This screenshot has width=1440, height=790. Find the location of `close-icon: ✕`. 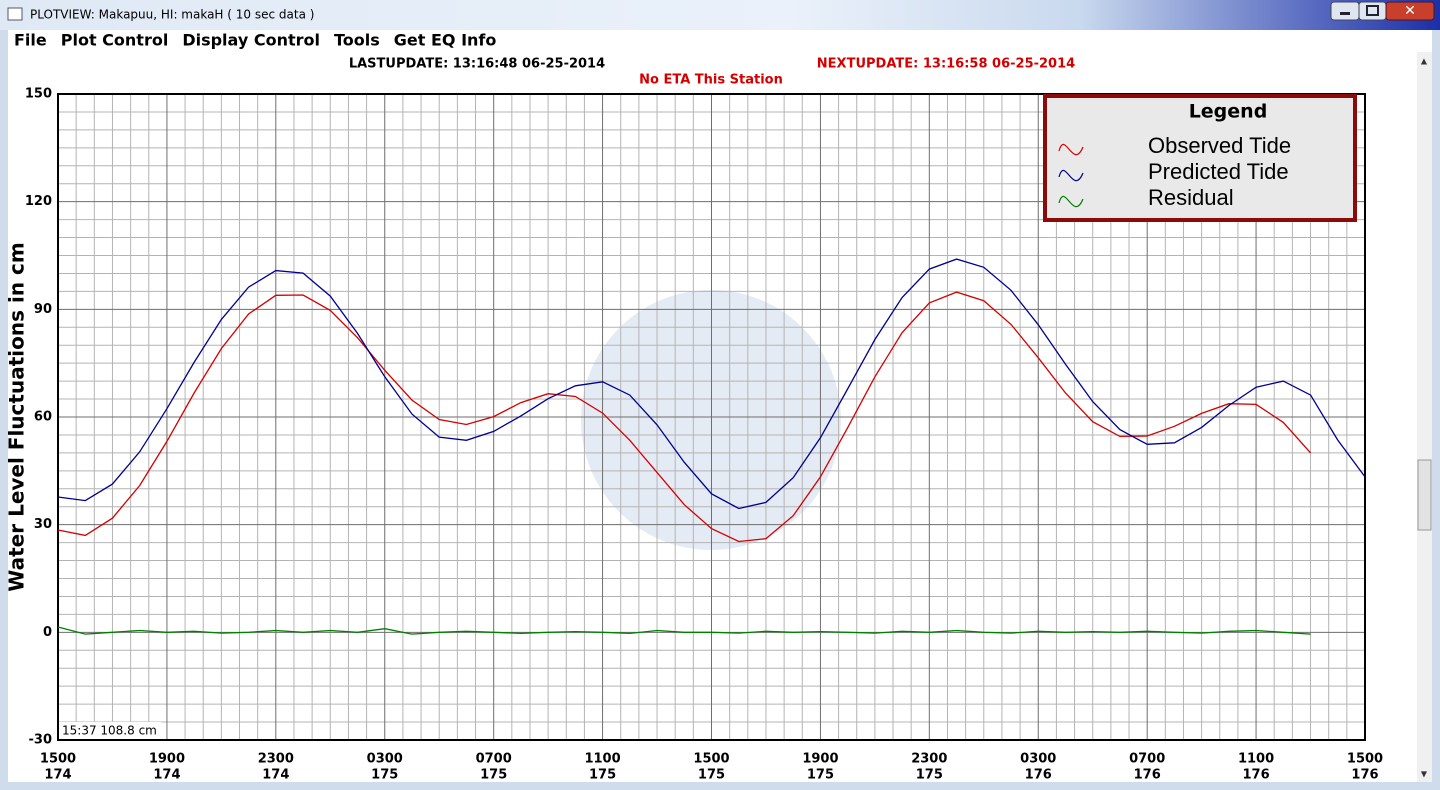

close-icon: ✕ is located at coordinates (1410, 11).